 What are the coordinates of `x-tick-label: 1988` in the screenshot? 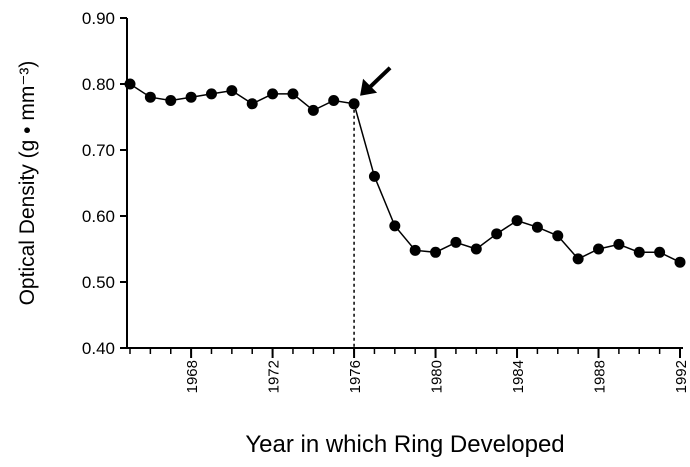 It's located at (600, 376).